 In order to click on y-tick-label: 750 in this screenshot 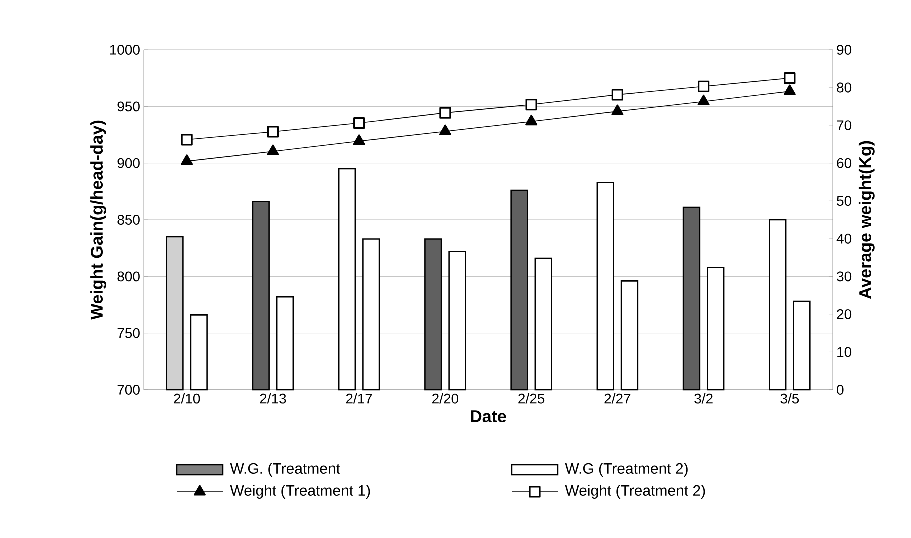, I will do `click(129, 333)`.